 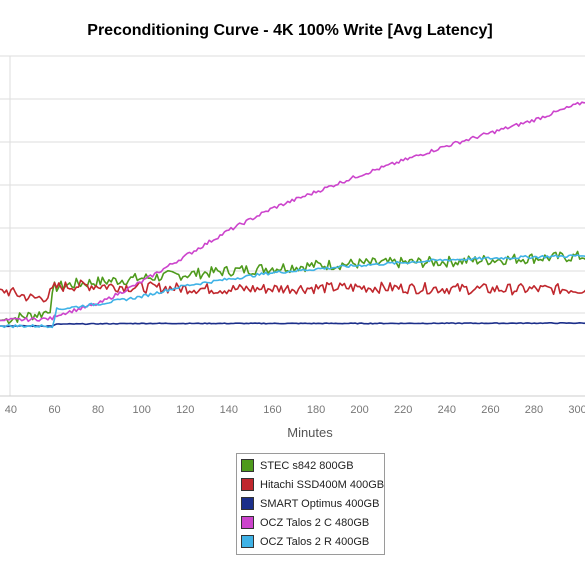 What do you see at coordinates (534, 410) in the screenshot?
I see `x-tick-label: 280` at bounding box center [534, 410].